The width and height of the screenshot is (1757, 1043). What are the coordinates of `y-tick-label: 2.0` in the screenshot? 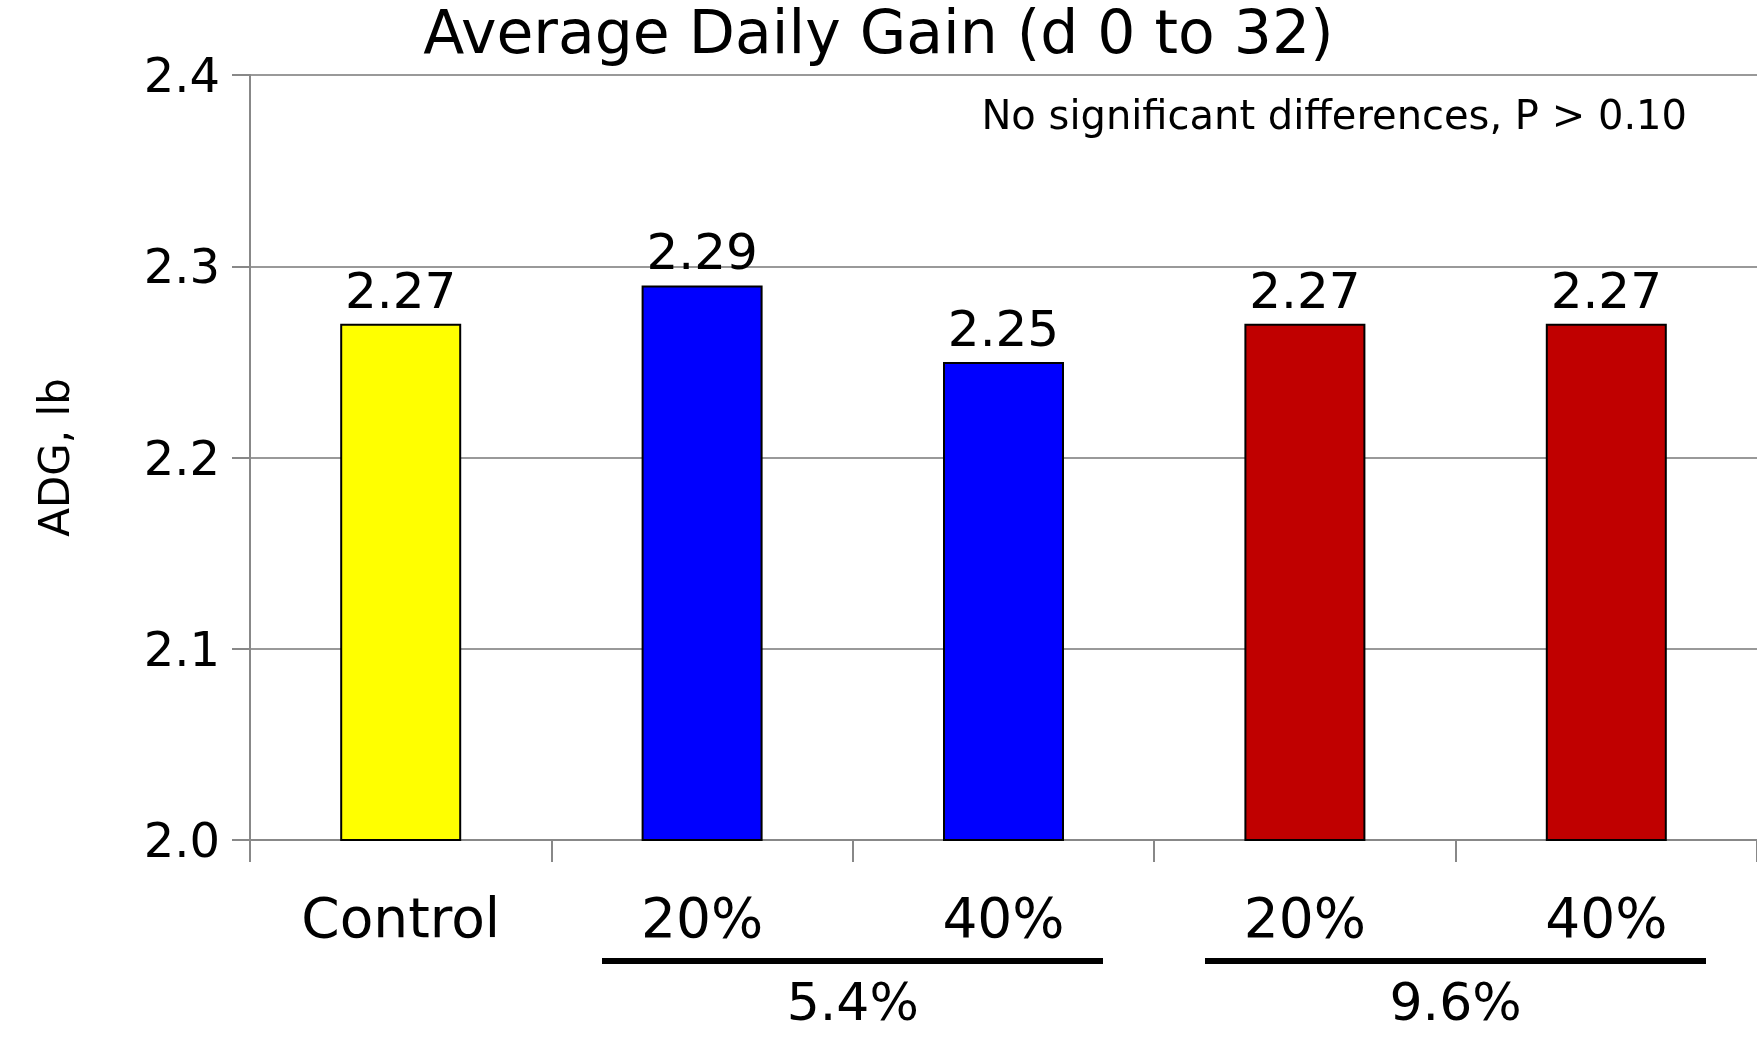 It's located at (181, 840).